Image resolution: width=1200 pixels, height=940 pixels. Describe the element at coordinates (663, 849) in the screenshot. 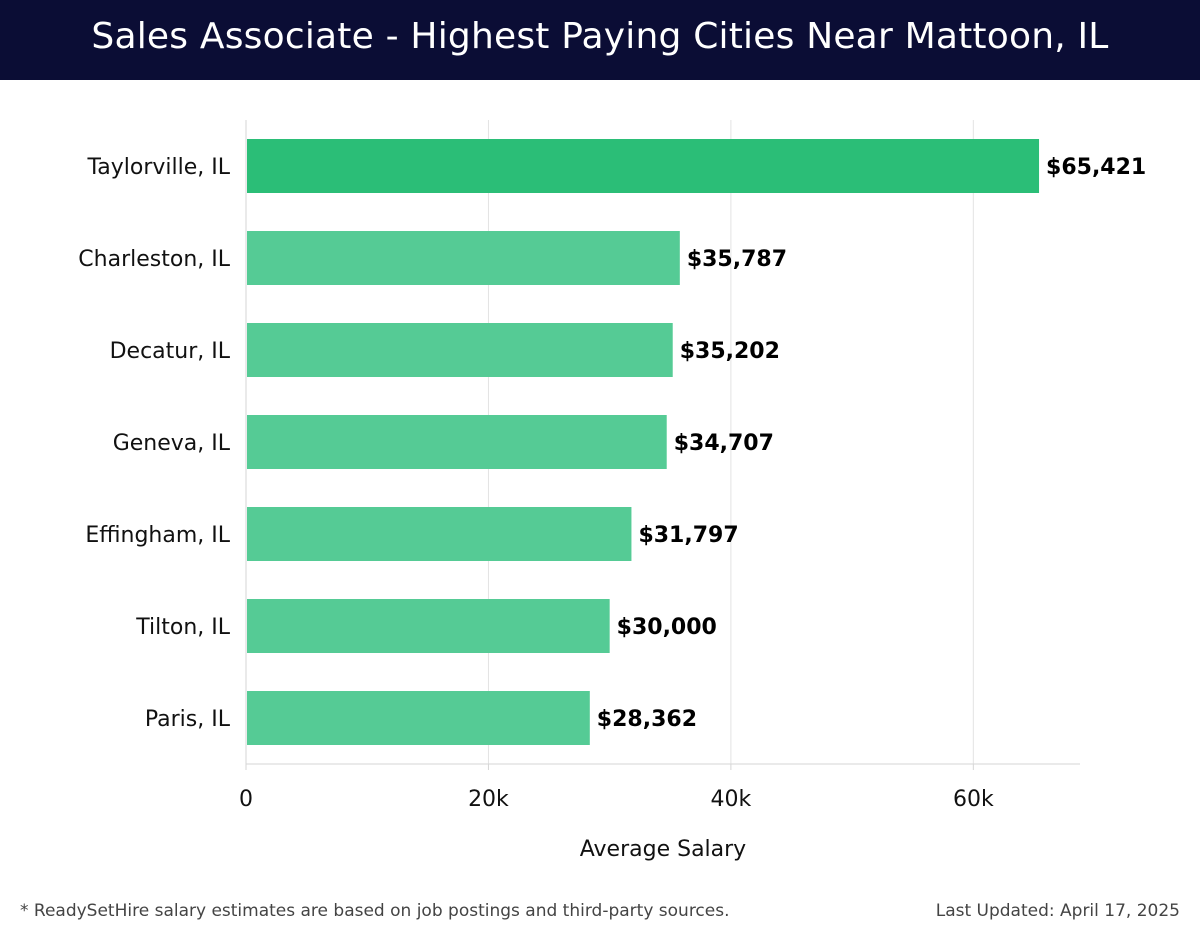

I see `x-axis-label: Average Salary` at that location.